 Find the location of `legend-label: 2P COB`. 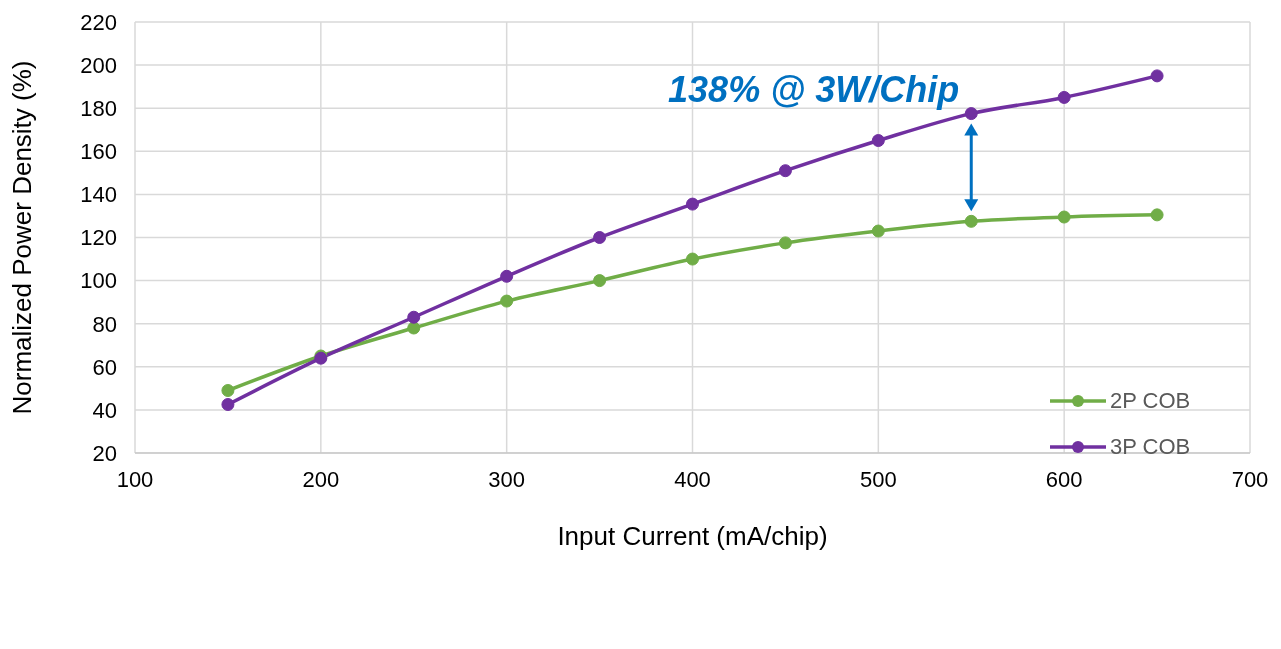

legend-label: 2P COB is located at coordinates (1150, 401).